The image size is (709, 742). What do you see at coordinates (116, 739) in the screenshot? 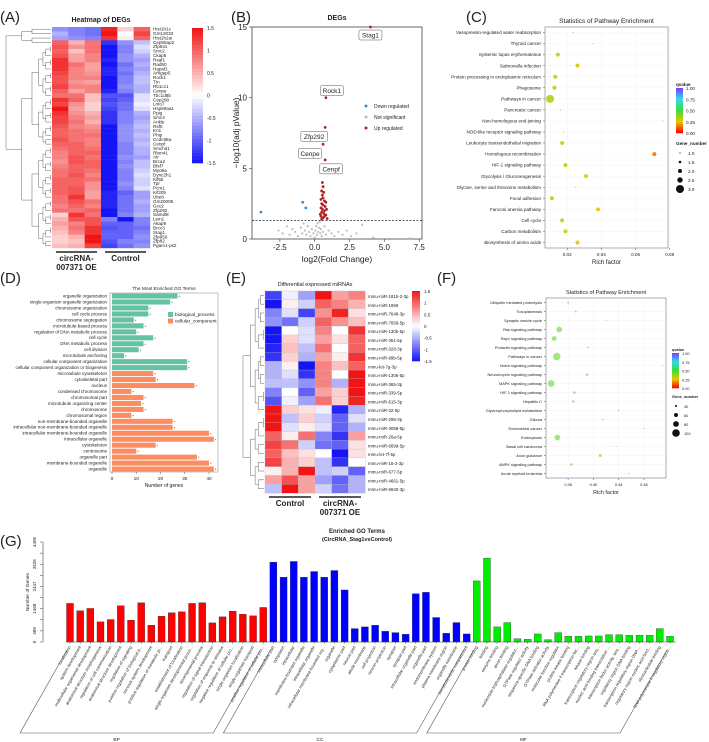
I see `group-label: BP` at bounding box center [116, 739].